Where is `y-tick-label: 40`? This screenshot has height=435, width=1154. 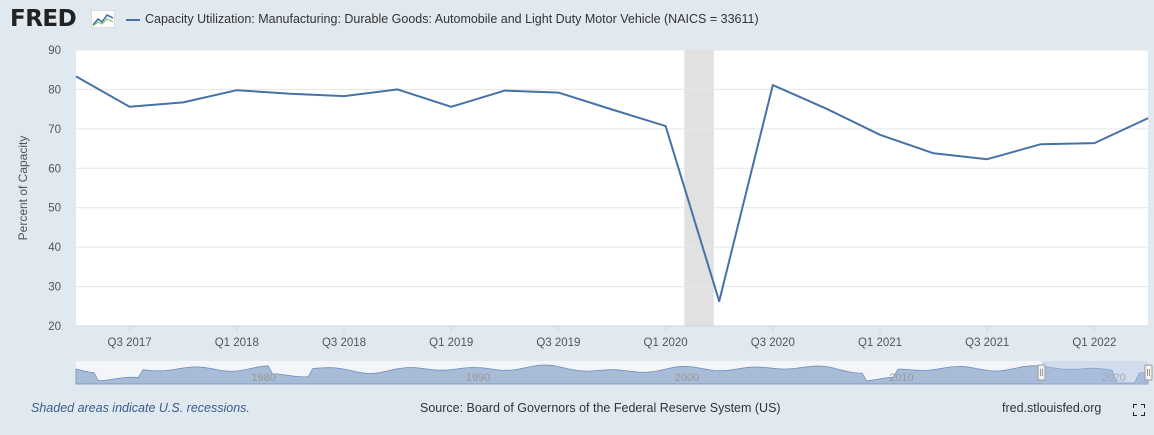 y-tick-label: 40 is located at coordinates (54, 248).